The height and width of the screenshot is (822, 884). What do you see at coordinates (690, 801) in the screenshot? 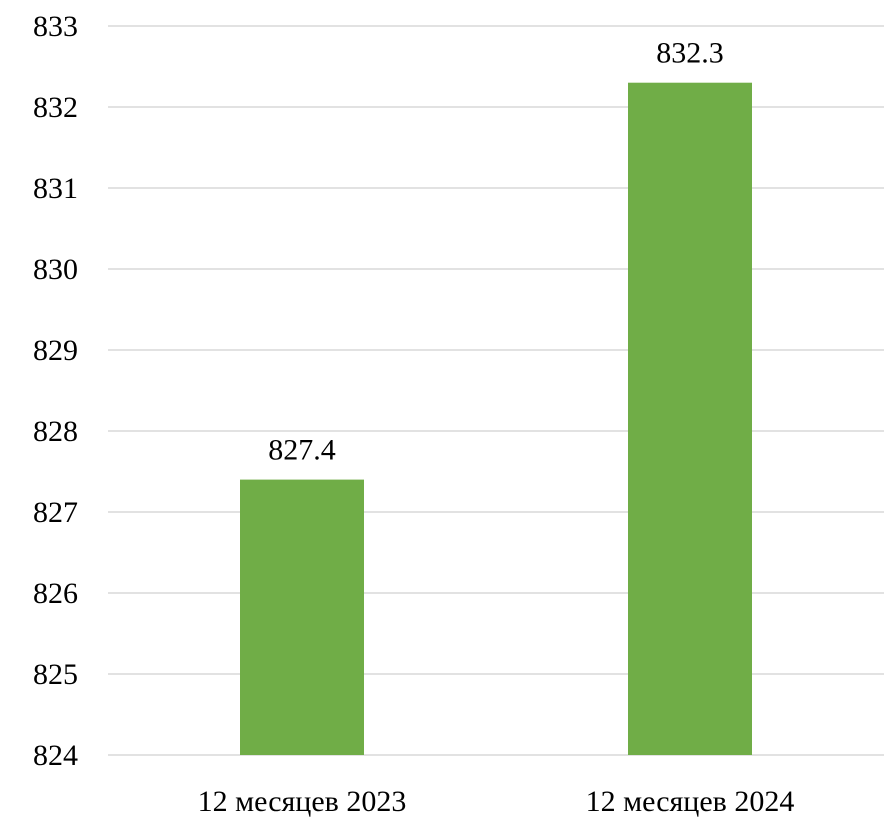
I see `x-tick-label: 12 месяцев 2024` at bounding box center [690, 801].